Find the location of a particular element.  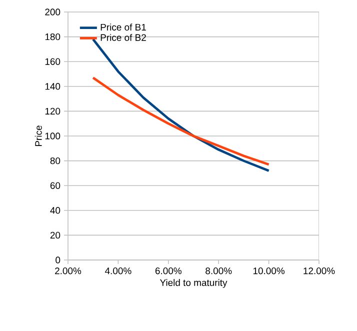

y-tick-label: 180 is located at coordinates (52, 36).